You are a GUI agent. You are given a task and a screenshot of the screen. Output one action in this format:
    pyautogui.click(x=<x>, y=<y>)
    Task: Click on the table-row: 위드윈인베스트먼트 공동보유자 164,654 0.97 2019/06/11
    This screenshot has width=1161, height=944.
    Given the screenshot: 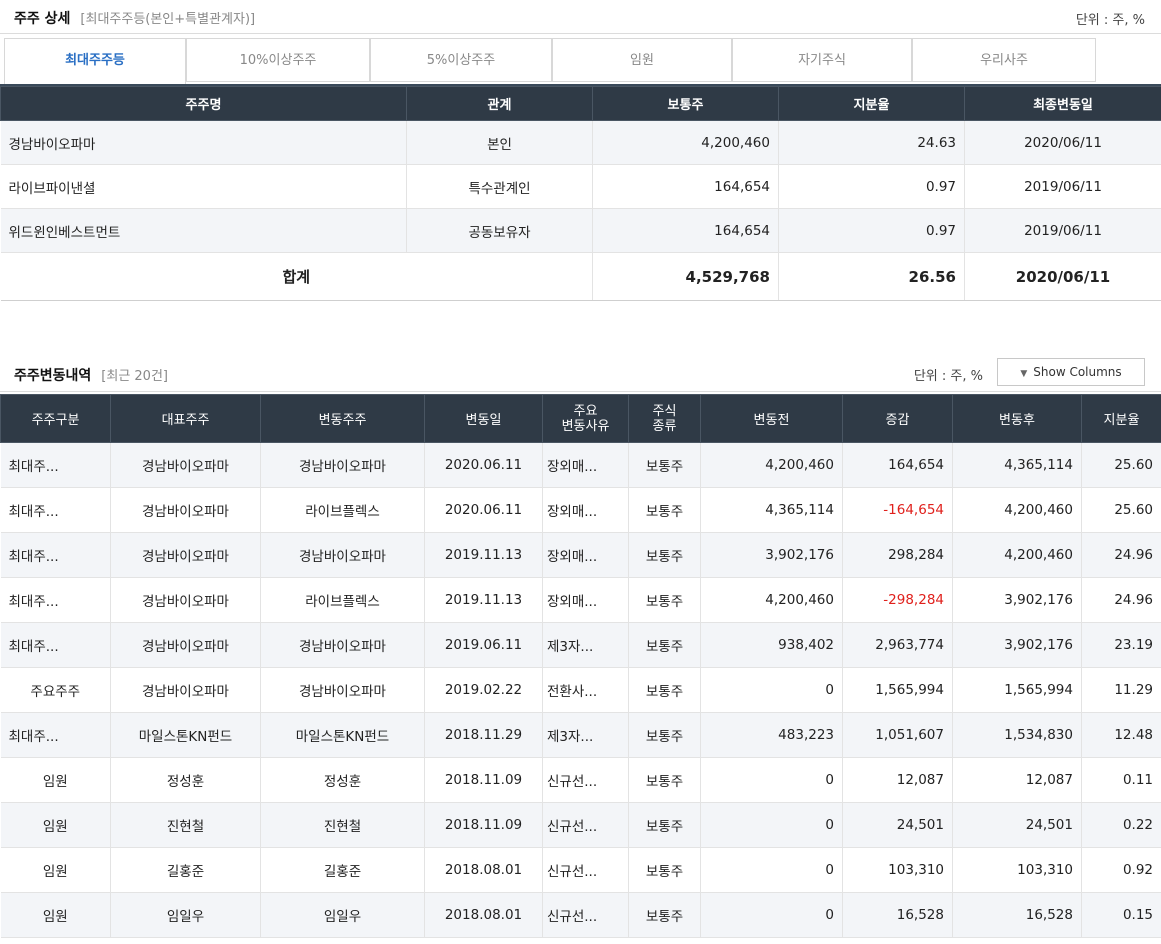 What is the action you would take?
    pyautogui.click(x=580, y=230)
    